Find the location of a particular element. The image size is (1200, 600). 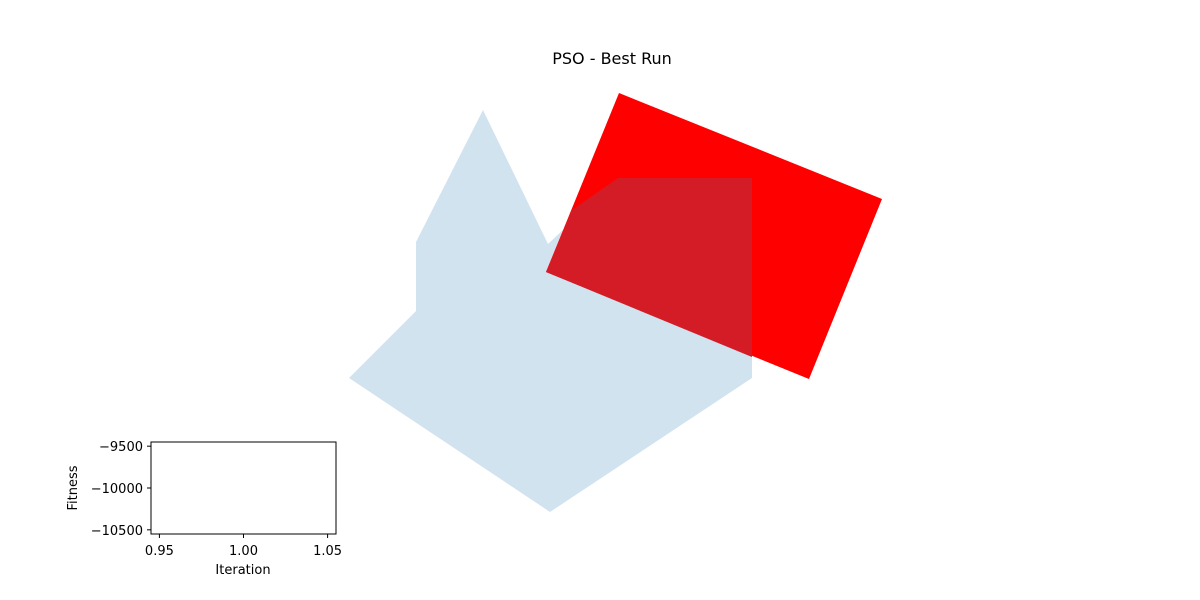

inset-y-tick-label: −10500 is located at coordinates (117, 531).